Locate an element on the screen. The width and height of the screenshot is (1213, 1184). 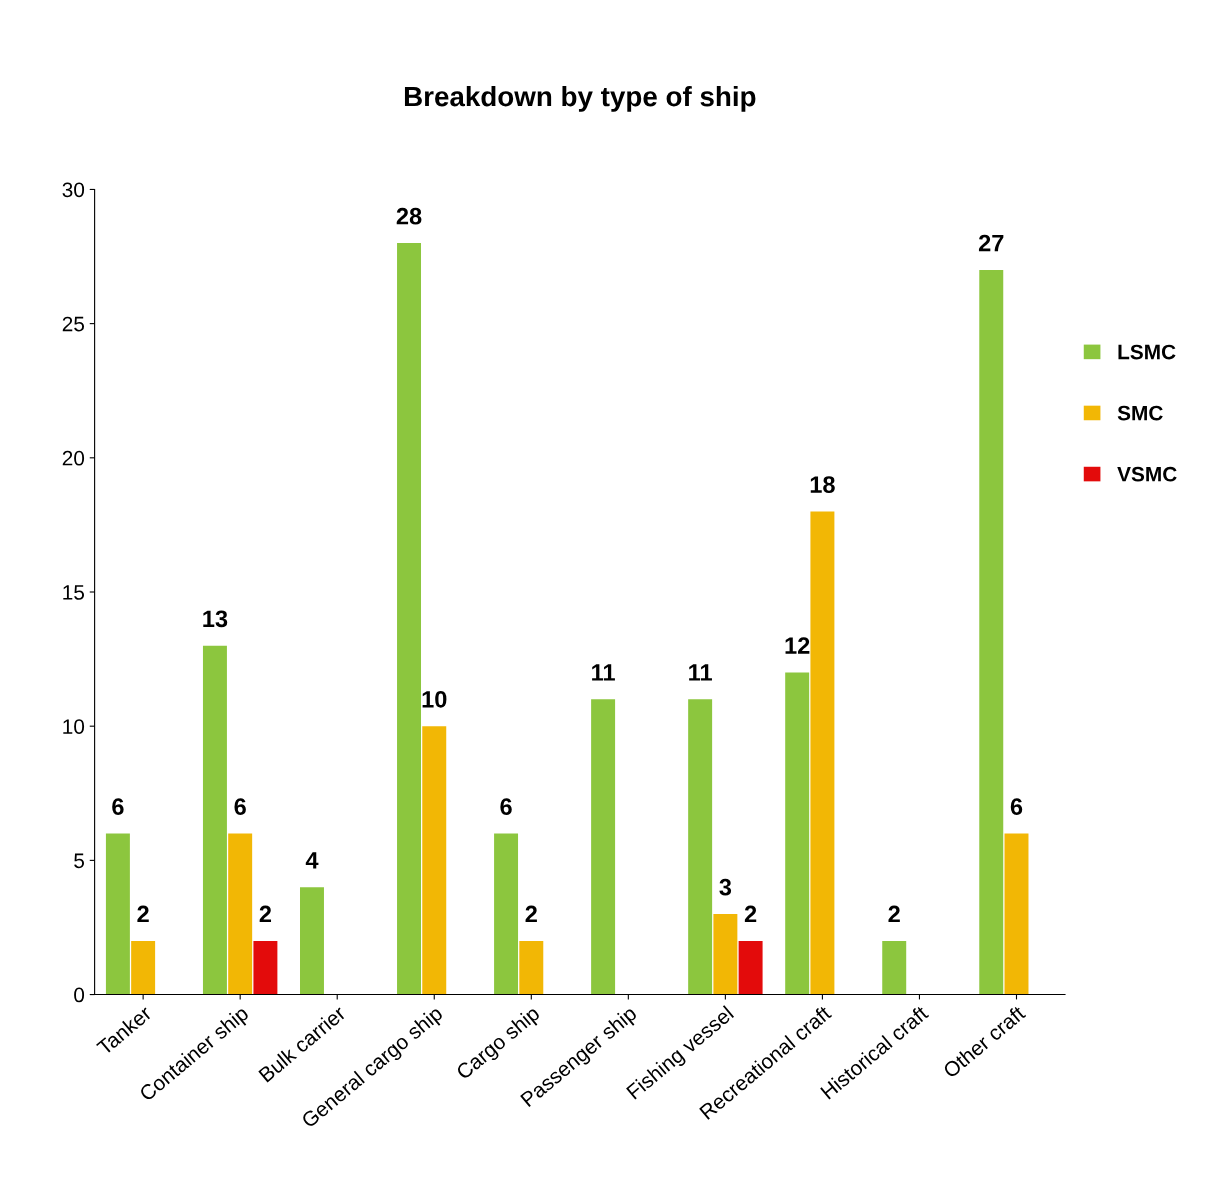
data-label: 12 is located at coordinates (797, 645).